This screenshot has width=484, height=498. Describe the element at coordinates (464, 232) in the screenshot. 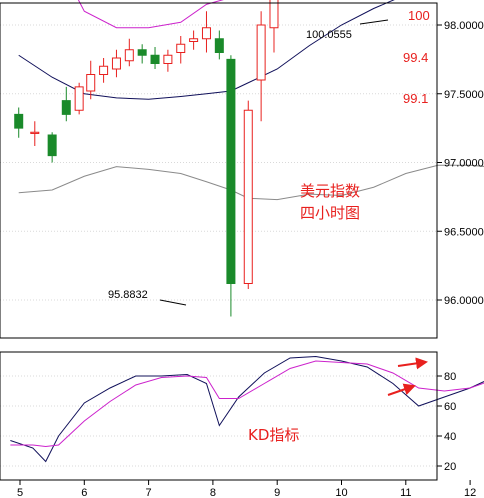

I see `main-y-tick-label: 96.5000` at that location.